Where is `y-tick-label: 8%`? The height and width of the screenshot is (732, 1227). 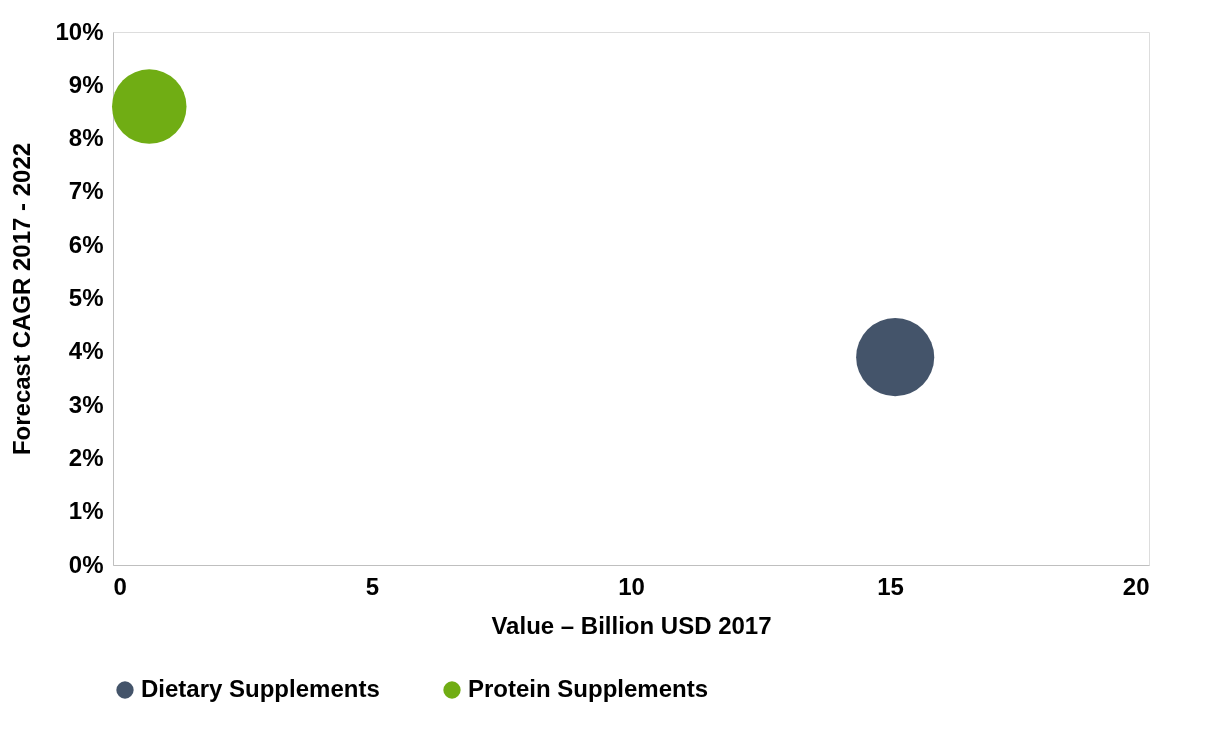 y-tick-label: 8% is located at coordinates (86, 138).